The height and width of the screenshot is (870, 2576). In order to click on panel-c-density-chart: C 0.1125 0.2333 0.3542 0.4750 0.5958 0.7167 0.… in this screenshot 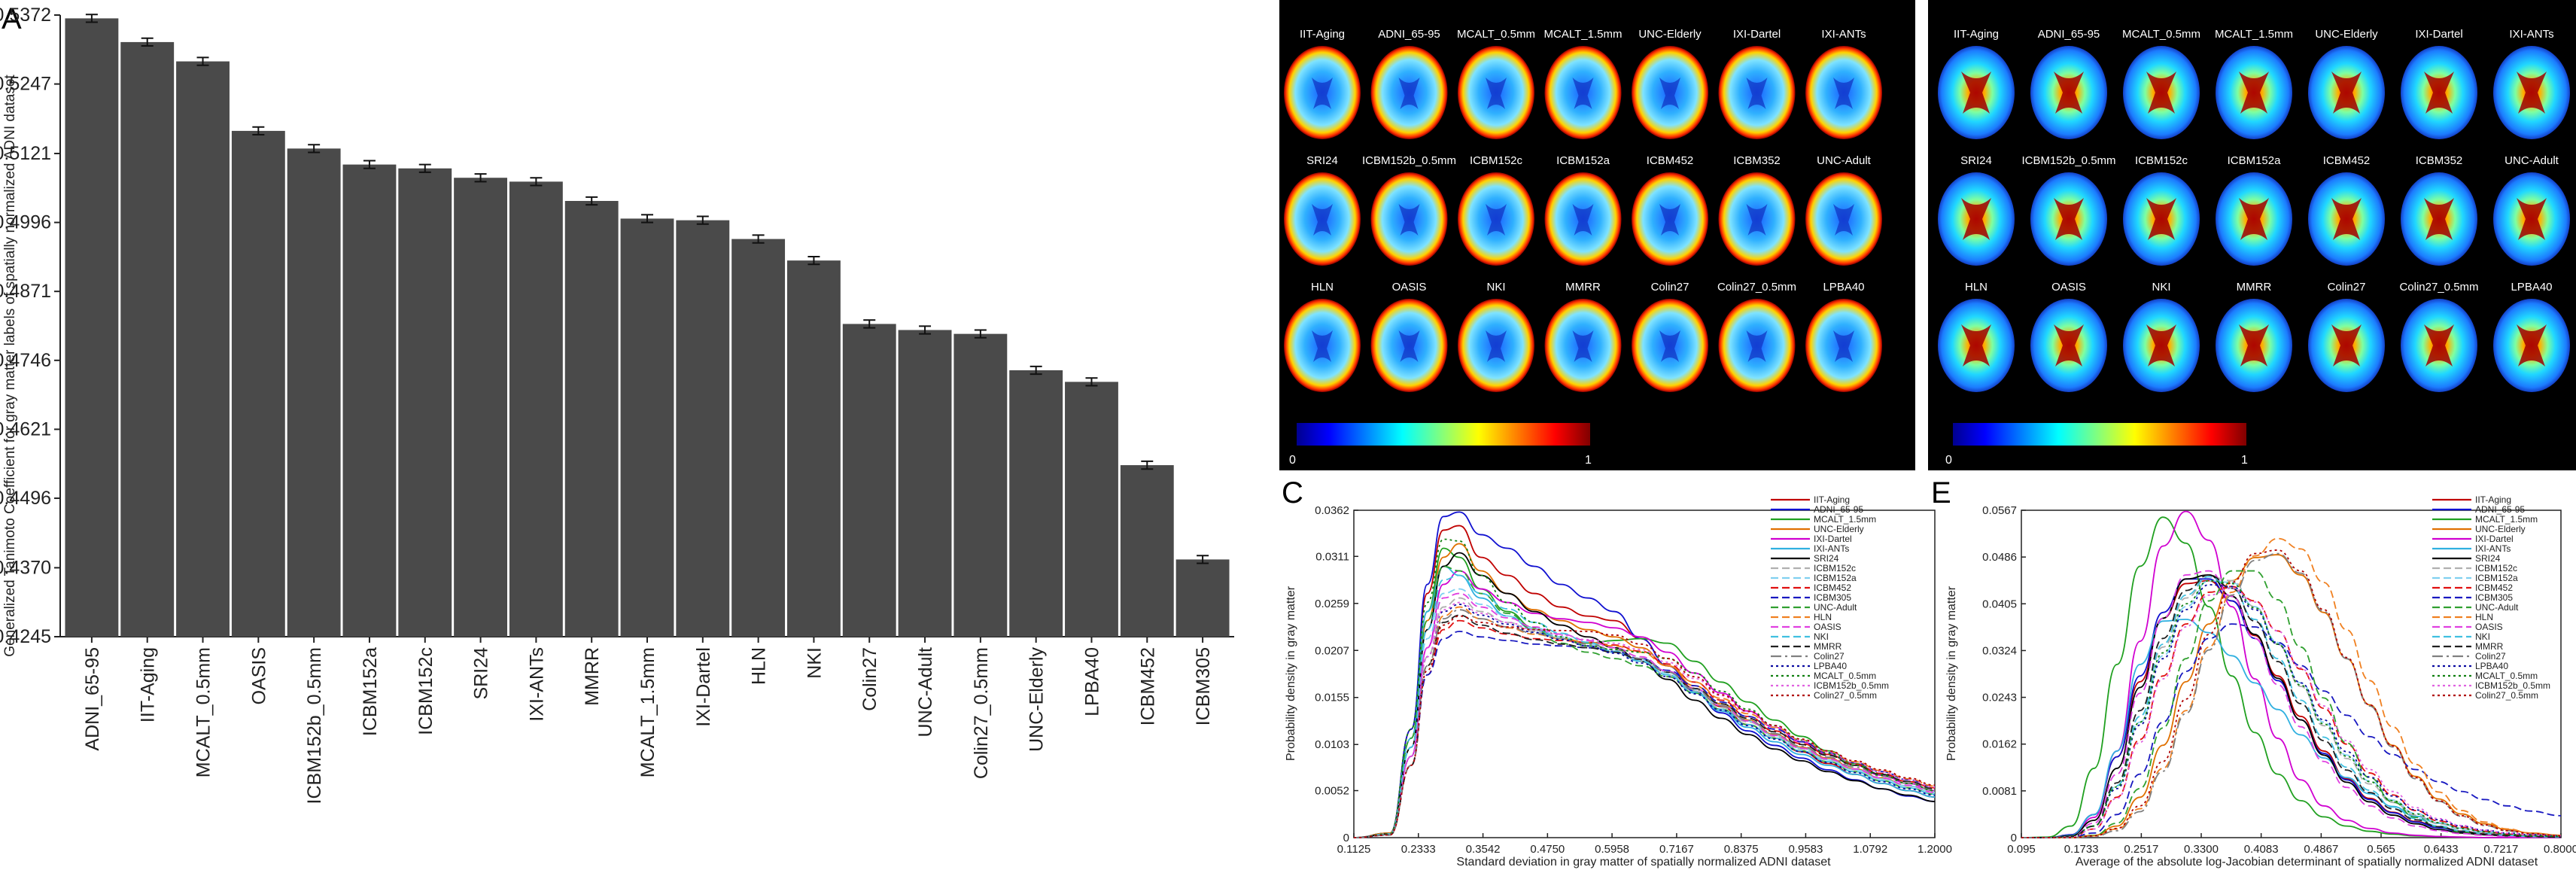, I will do `click(1617, 672)`.